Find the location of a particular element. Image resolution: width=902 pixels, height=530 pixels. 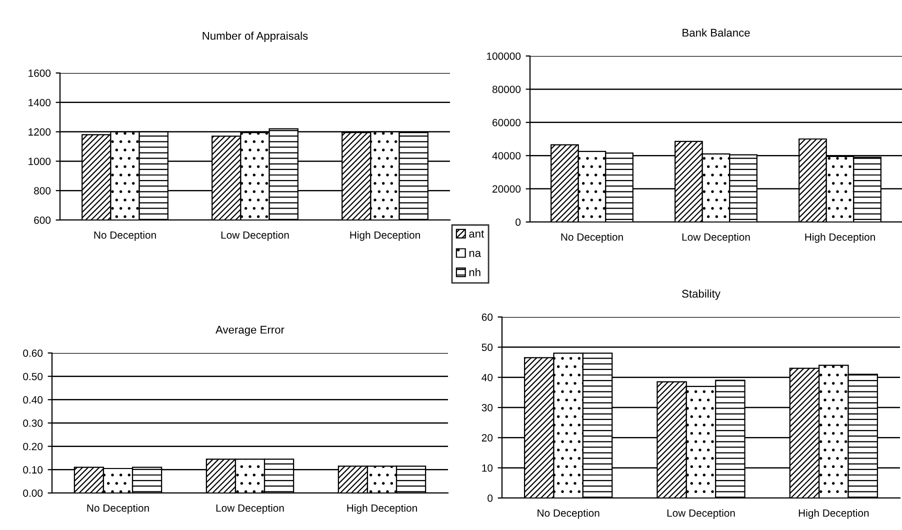

chart-title: Average Error is located at coordinates (250, 331).